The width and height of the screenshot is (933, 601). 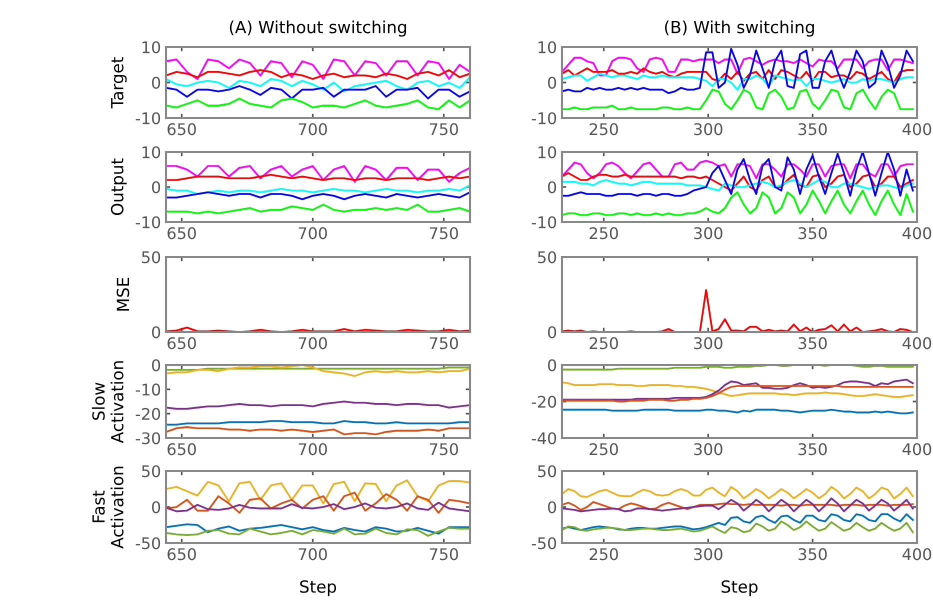 What do you see at coordinates (544, 438) in the screenshot?
I see `y-tick-label: -40` at bounding box center [544, 438].